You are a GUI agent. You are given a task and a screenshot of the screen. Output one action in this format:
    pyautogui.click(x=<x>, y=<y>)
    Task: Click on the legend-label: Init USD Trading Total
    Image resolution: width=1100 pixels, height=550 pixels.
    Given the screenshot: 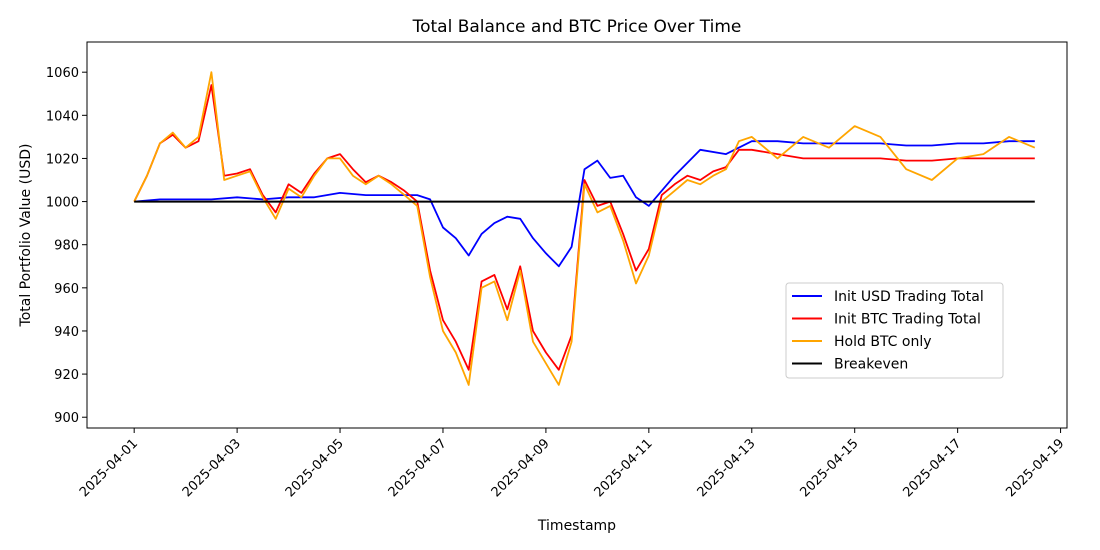 What is the action you would take?
    pyautogui.click(x=909, y=297)
    